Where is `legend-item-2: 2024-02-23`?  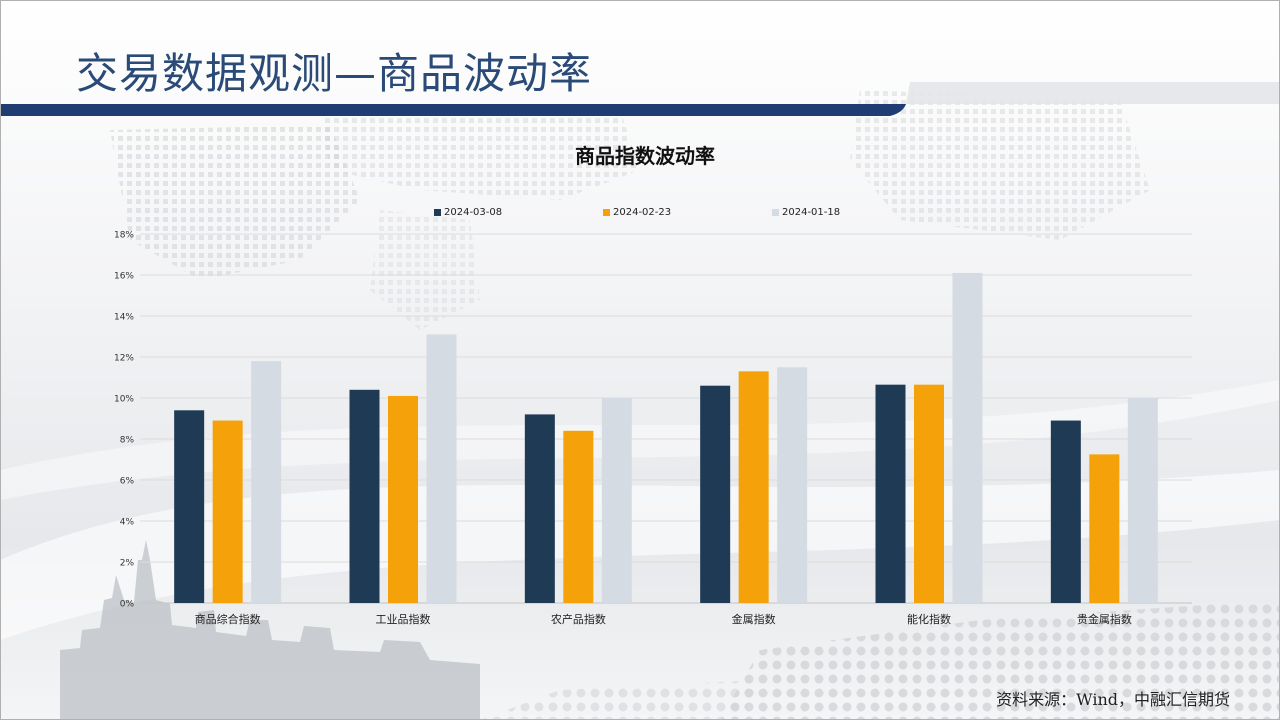 legend-item-2: 2024-02-23 is located at coordinates (637, 212).